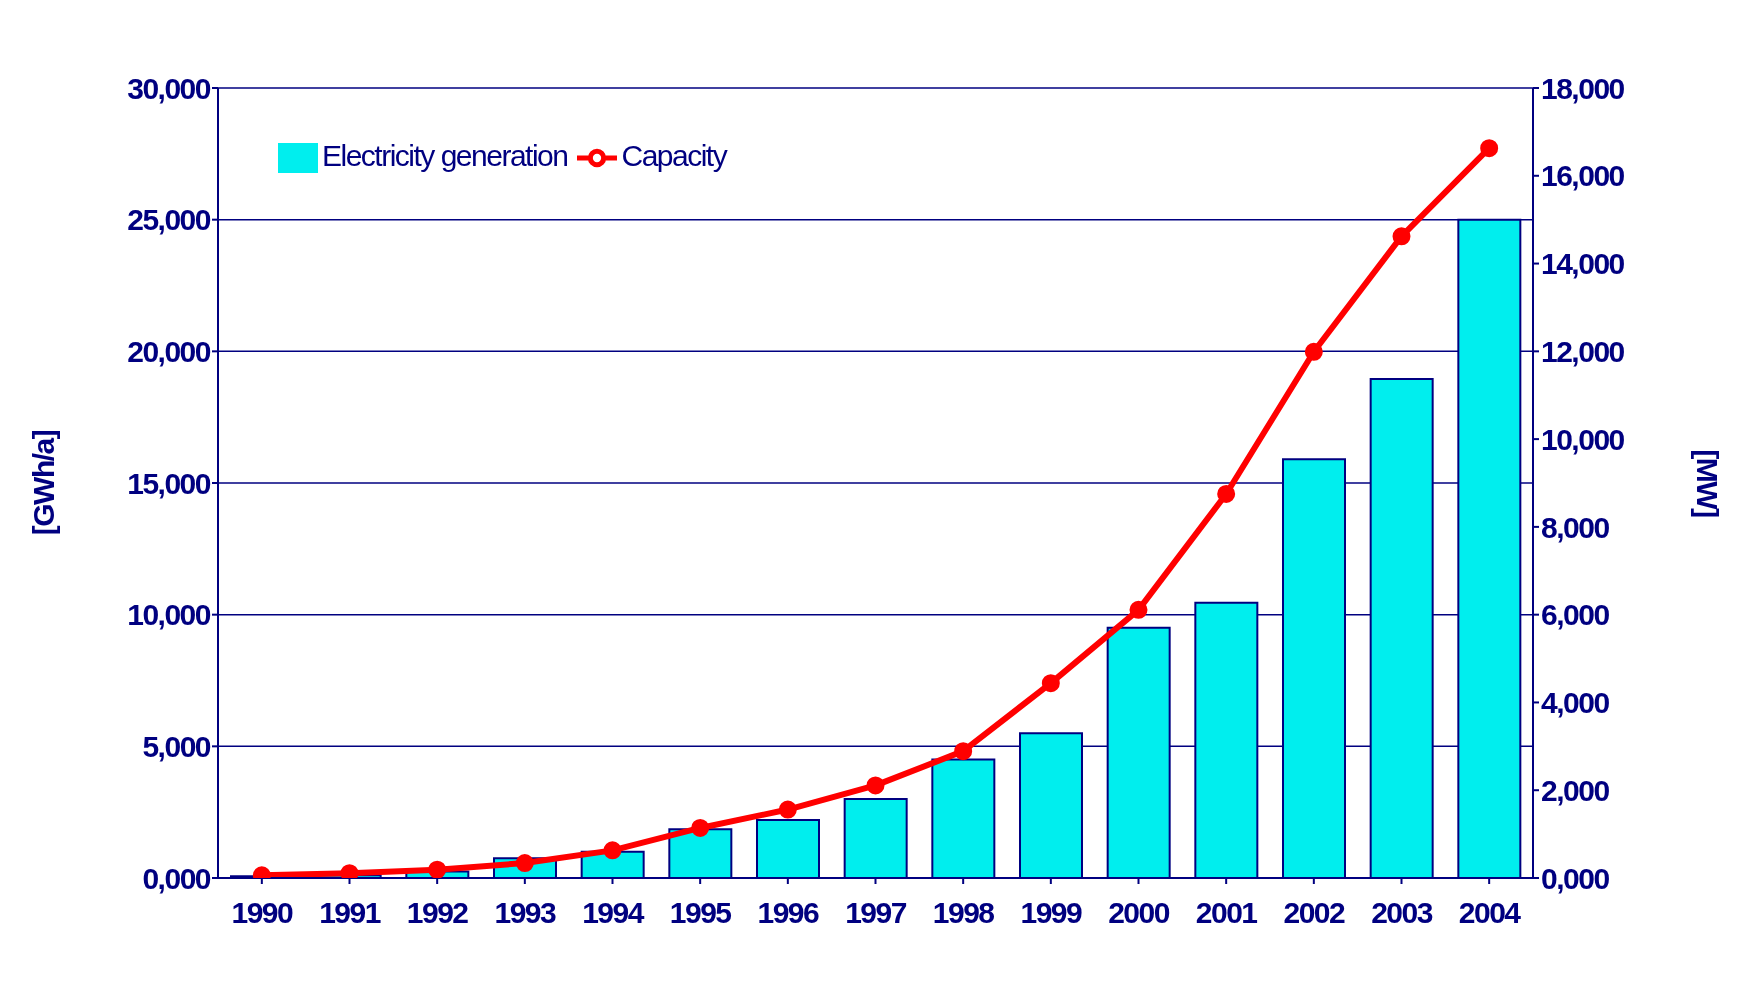  What do you see at coordinates (169, 483) in the screenshot?
I see `y-tick-label: 15,000` at bounding box center [169, 483].